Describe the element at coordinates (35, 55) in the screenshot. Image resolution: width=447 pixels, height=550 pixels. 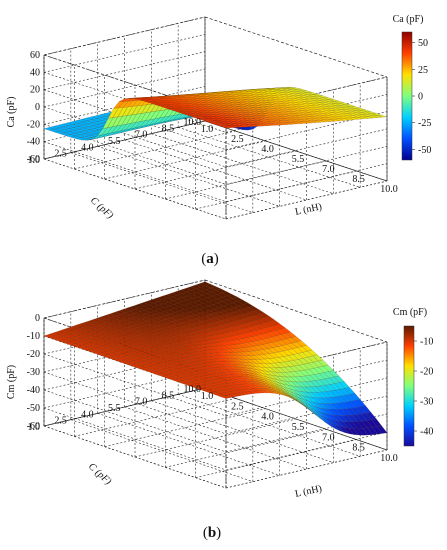
I see `z-tick-label: 60` at that location.